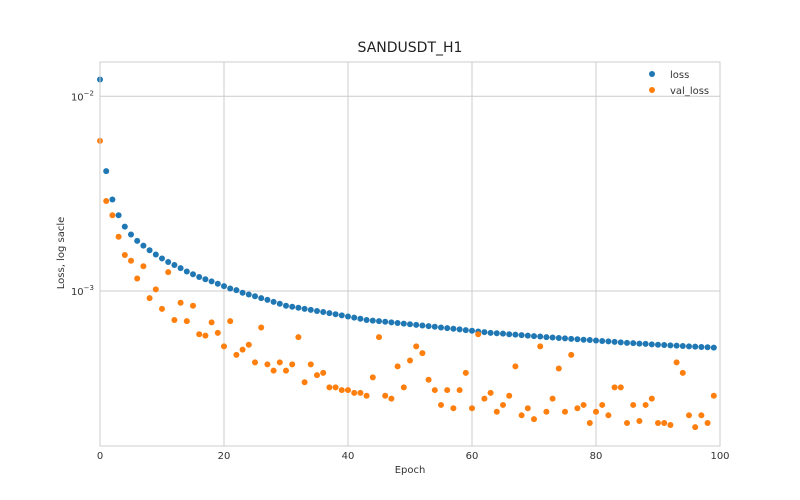 The width and height of the screenshot is (800, 500). What do you see at coordinates (82, 96) in the screenshot?
I see `y-tick-label: 10−2` at bounding box center [82, 96].